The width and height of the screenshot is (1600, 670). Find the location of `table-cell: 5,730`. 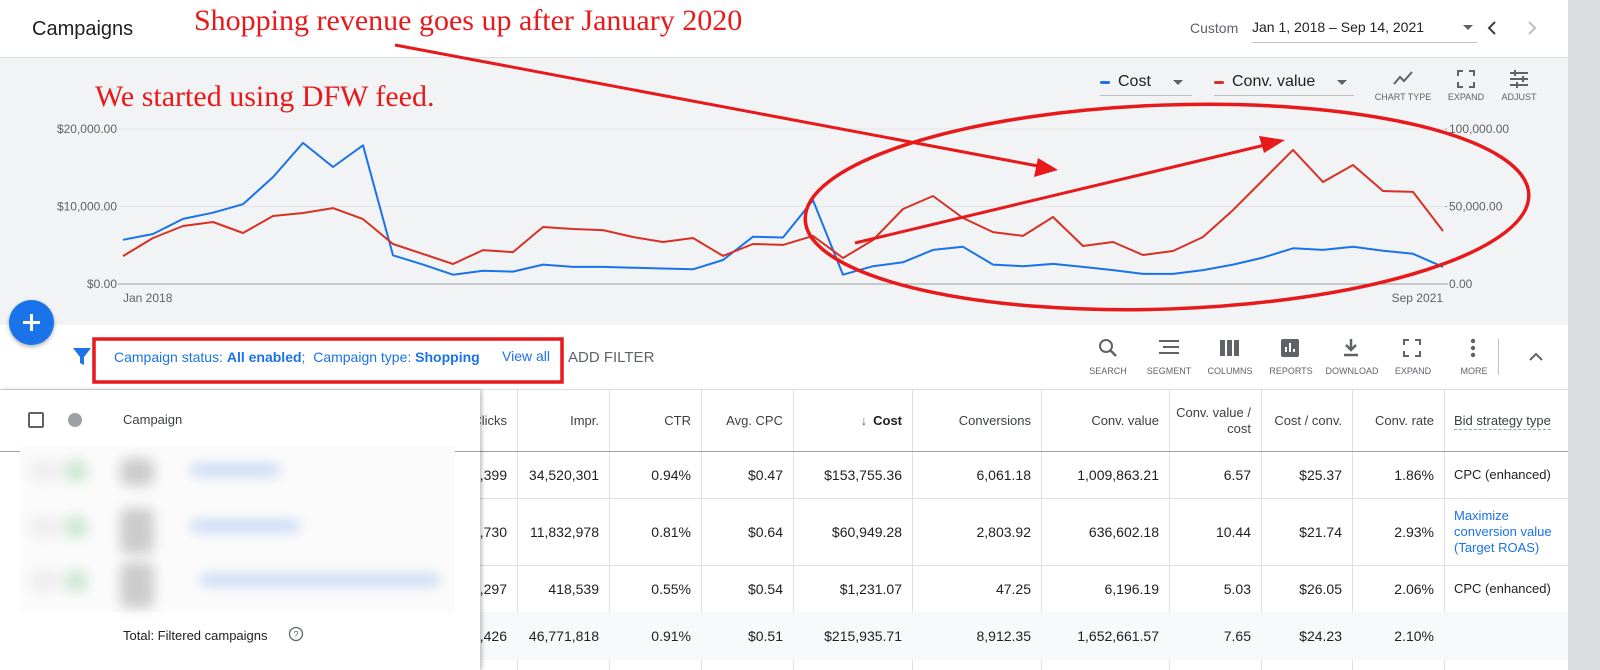

table-cell: 5,730 is located at coordinates (489, 531).